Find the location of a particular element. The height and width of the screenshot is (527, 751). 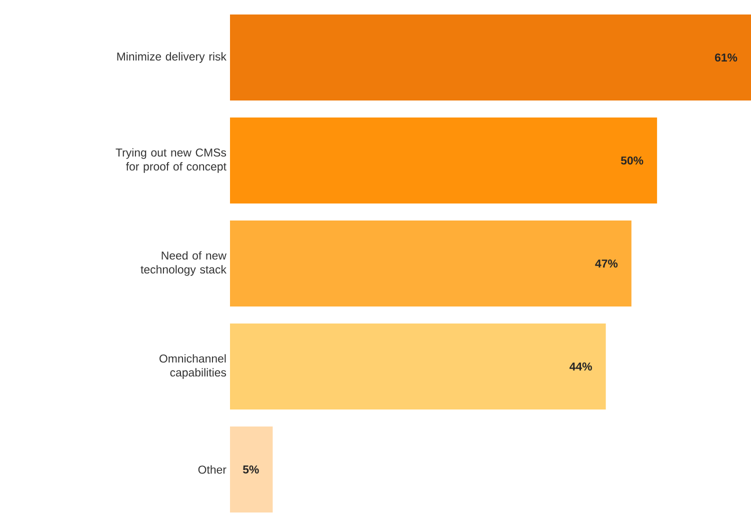

data-label: 5% is located at coordinates (250, 469).